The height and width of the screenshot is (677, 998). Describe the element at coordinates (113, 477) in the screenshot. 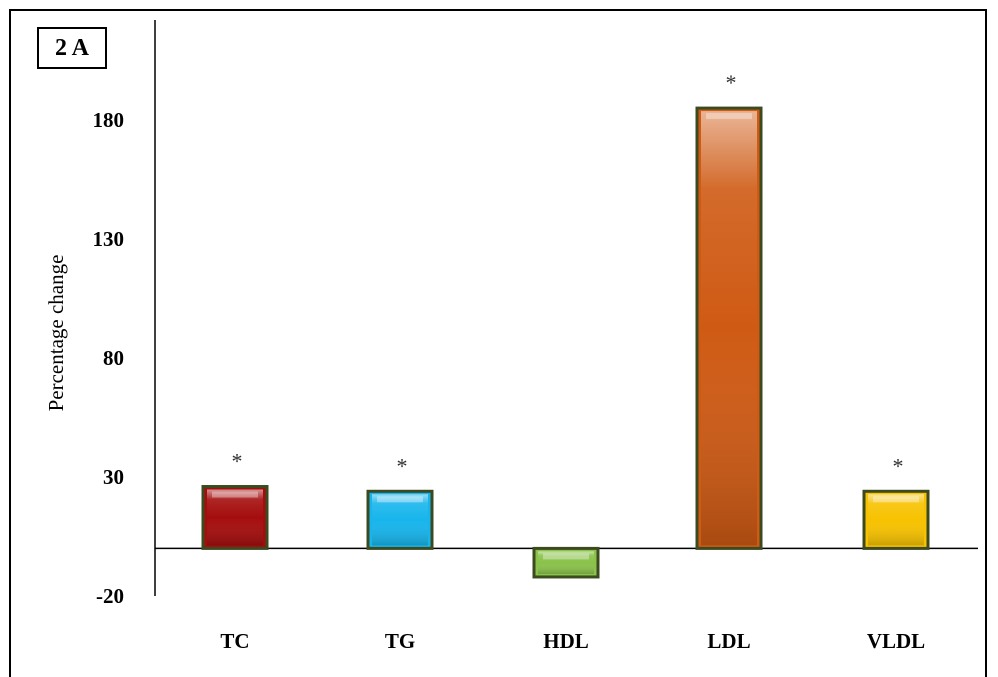

I see `y-tick-label: 30` at that location.